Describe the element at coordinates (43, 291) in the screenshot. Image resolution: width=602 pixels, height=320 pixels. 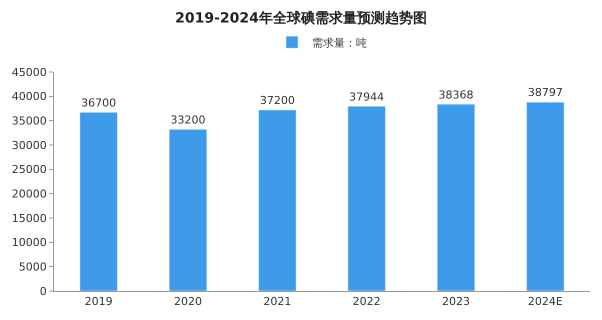
I see `y-tick-label: 0` at that location.